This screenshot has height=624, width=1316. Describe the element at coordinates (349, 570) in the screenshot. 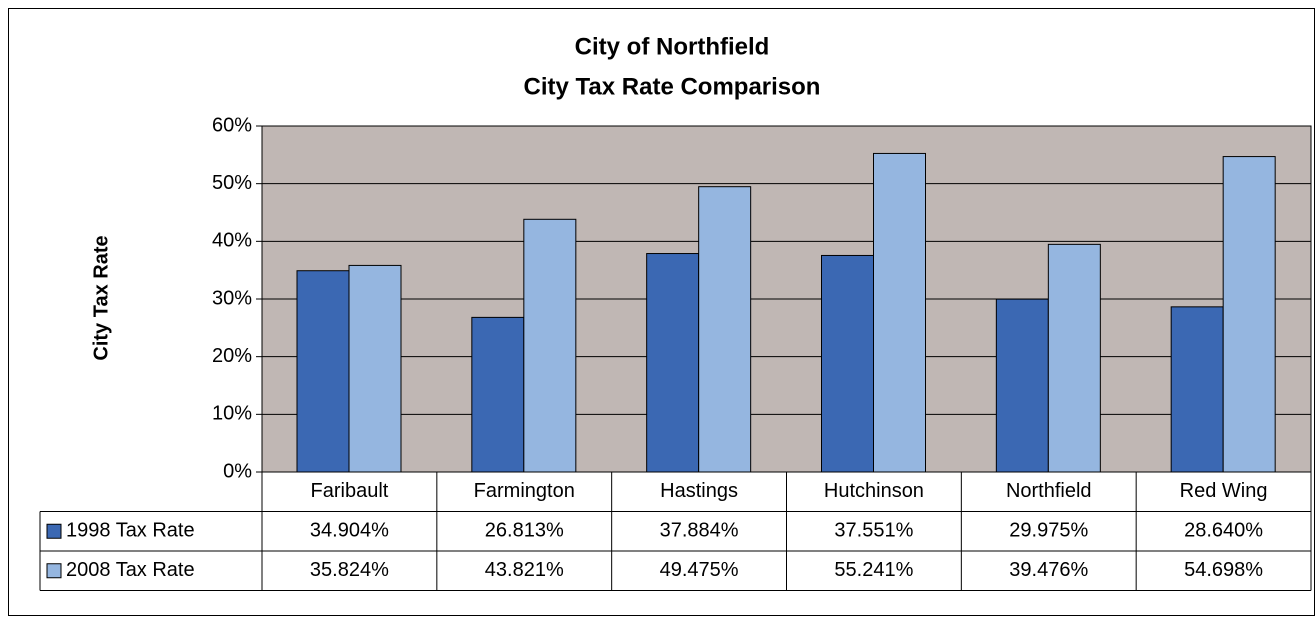

I see `data-table-value: 35.824%` at that location.